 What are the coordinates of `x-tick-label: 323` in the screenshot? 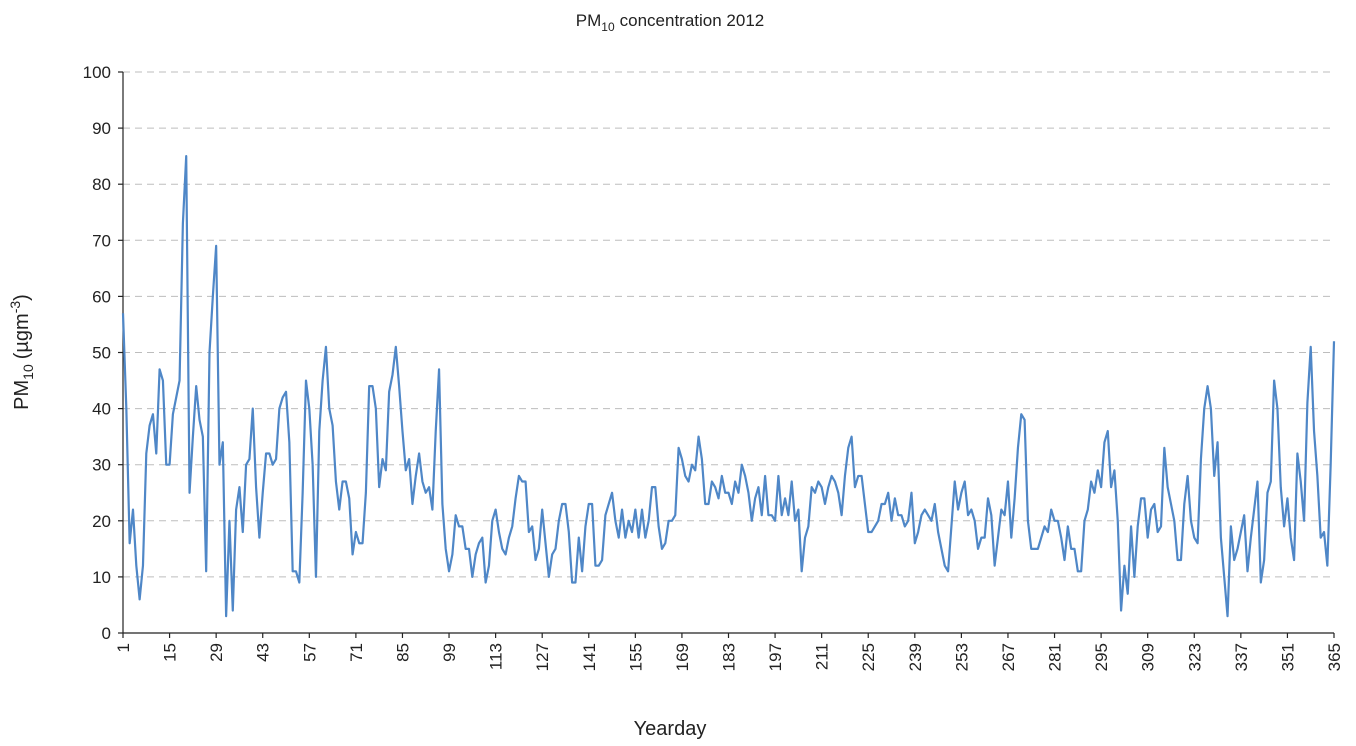 It's located at (1194, 657).